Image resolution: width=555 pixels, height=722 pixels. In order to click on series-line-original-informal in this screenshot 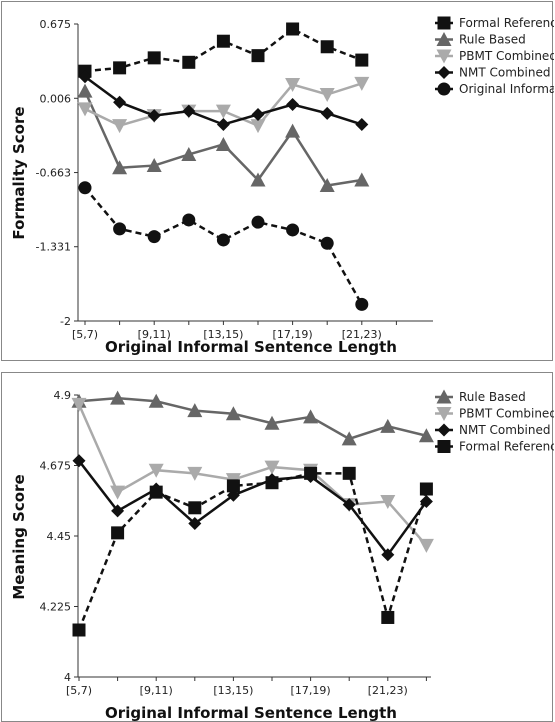, I will do `click(223, 245)`.